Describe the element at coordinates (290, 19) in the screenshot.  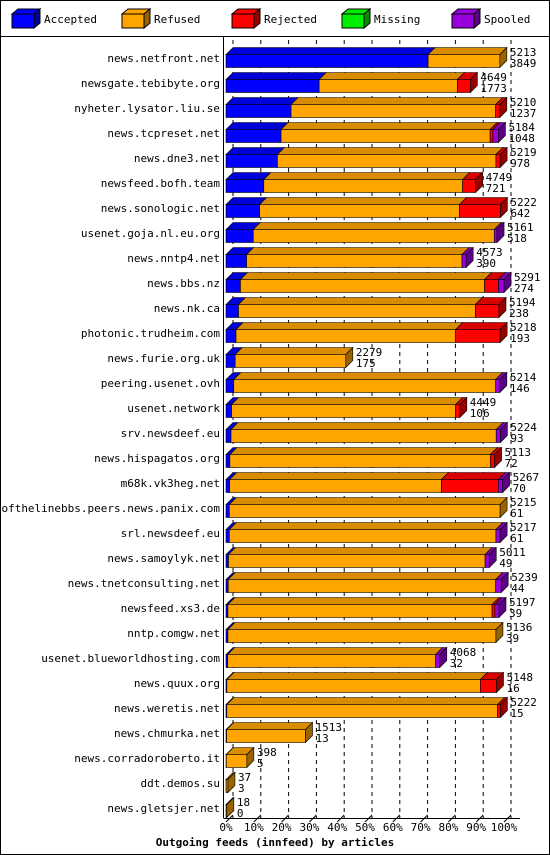
I see `legend-label: Rejected` at that location.